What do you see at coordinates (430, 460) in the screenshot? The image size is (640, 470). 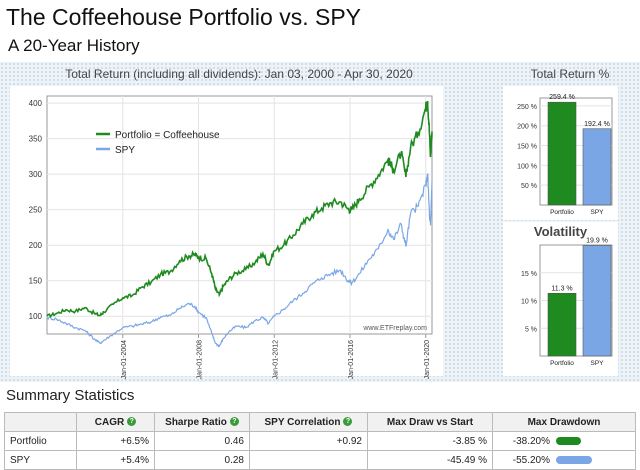 I see `draw-vs-start-cell: -45.49 %` at bounding box center [430, 460].